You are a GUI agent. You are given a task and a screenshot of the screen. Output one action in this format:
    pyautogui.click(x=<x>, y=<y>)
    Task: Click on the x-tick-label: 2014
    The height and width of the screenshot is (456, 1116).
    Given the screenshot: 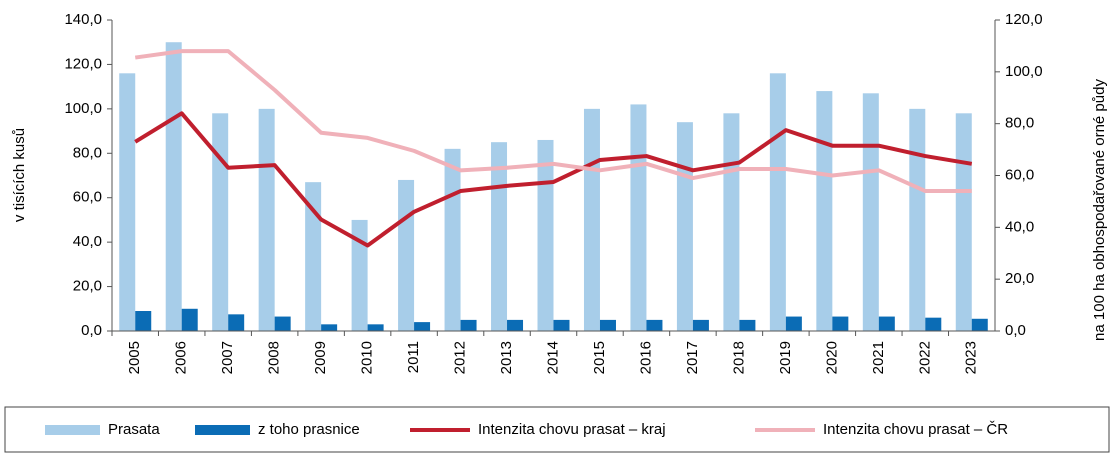 What is the action you would take?
    pyautogui.click(x=552, y=357)
    